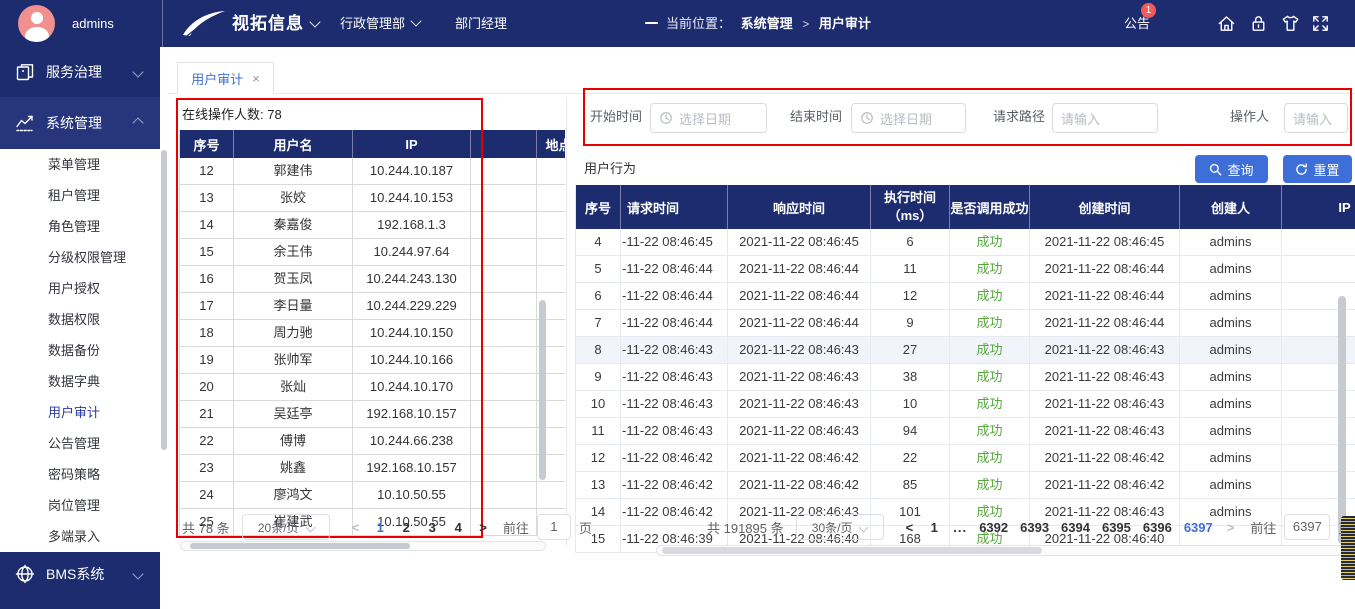  Describe the element at coordinates (1226, 23) in the screenshot. I see `home-icon` at that location.